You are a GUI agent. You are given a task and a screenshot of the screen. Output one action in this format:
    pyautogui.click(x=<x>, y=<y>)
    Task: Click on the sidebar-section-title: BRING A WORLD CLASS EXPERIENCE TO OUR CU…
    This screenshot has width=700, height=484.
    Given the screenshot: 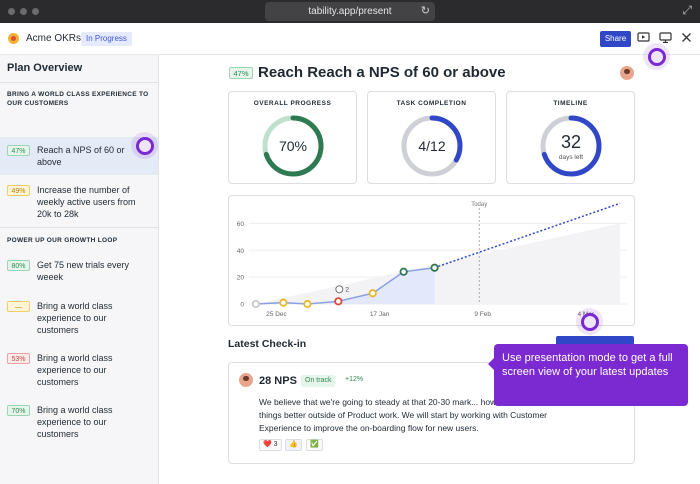 What is the action you would take?
    pyautogui.click(x=78, y=99)
    